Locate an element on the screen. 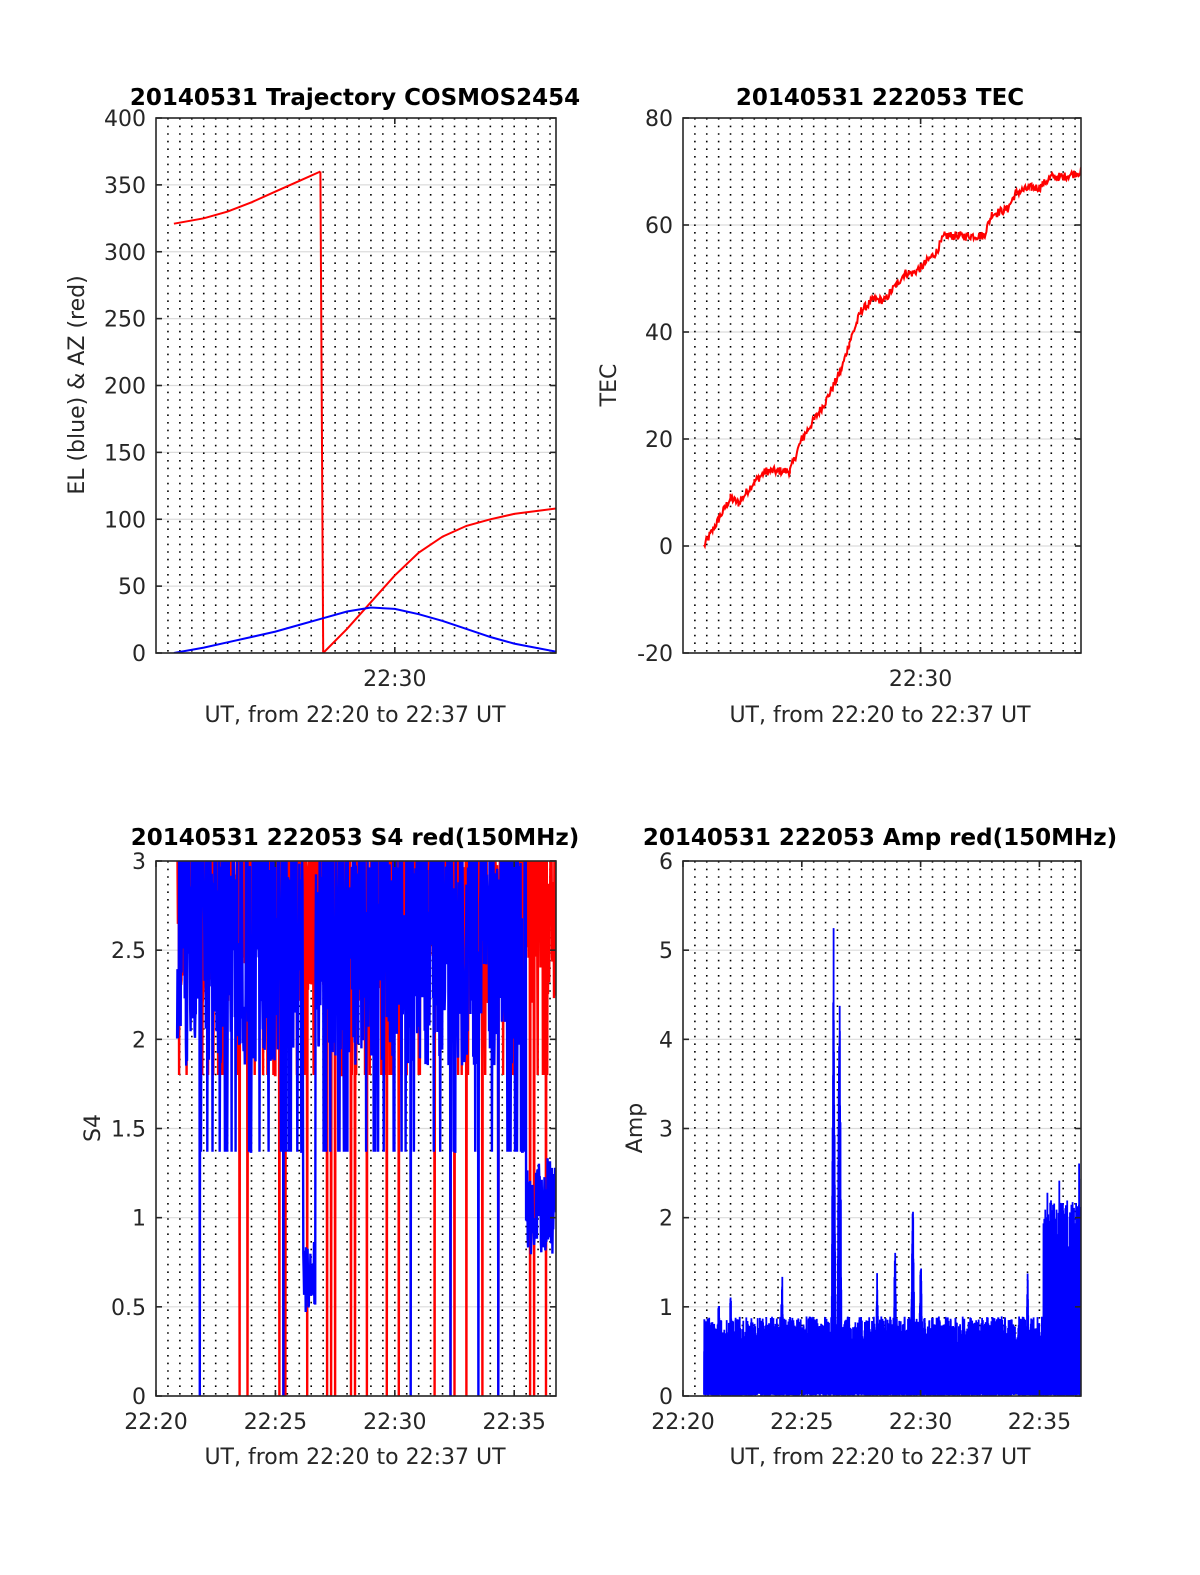 This screenshot has height=1575, width=1200. y-axis-label: EL (blue) & AZ (red) is located at coordinates (77, 384).